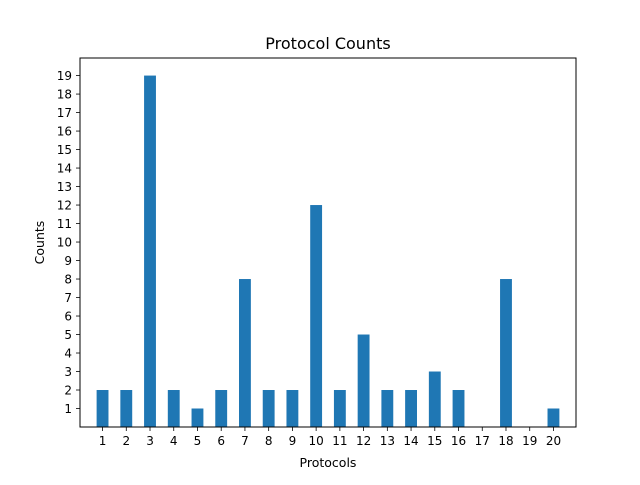  Describe the element at coordinates (64, 206) in the screenshot. I see `y-tick-label: 12` at that location.